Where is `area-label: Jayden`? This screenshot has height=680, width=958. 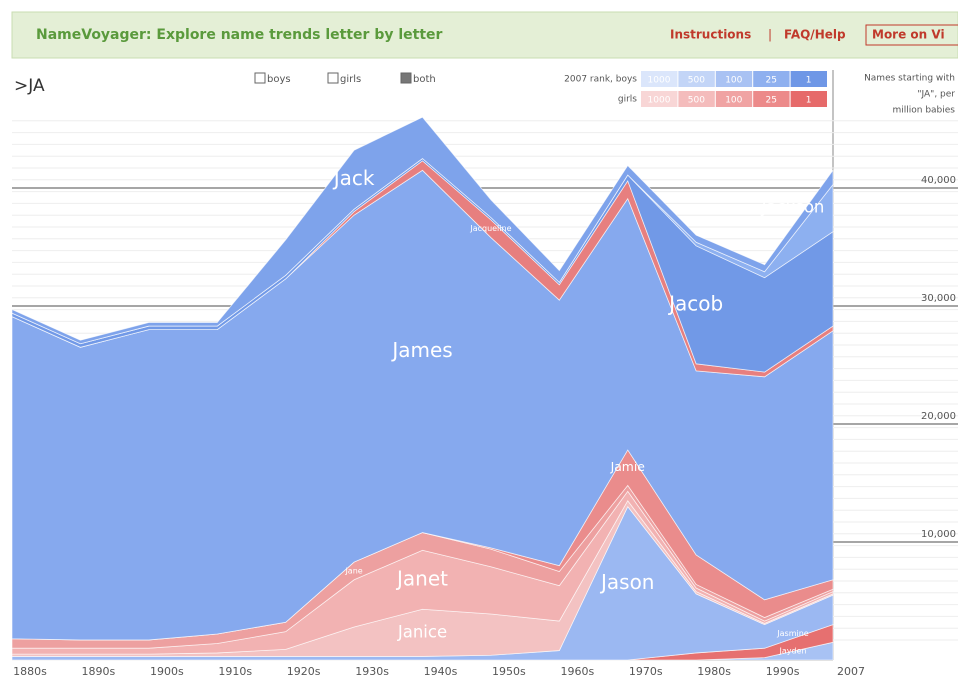 area-label: Jayden is located at coordinates (792, 651).